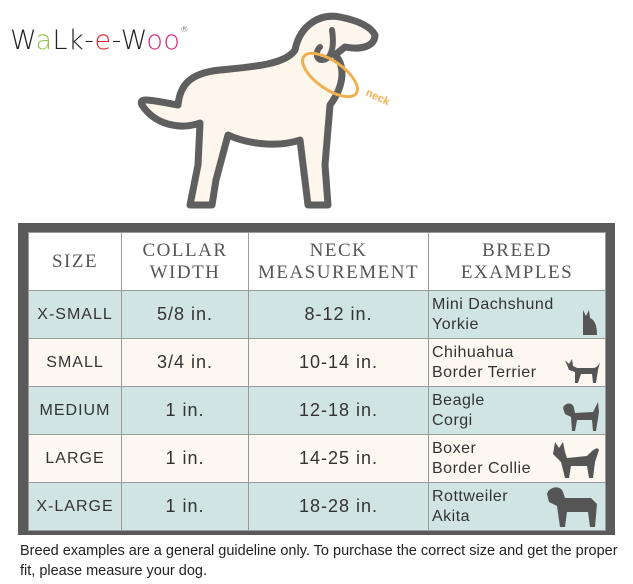  Describe the element at coordinates (493, 304) in the screenshot. I see `breed-name: Mini Dachshund` at that location.